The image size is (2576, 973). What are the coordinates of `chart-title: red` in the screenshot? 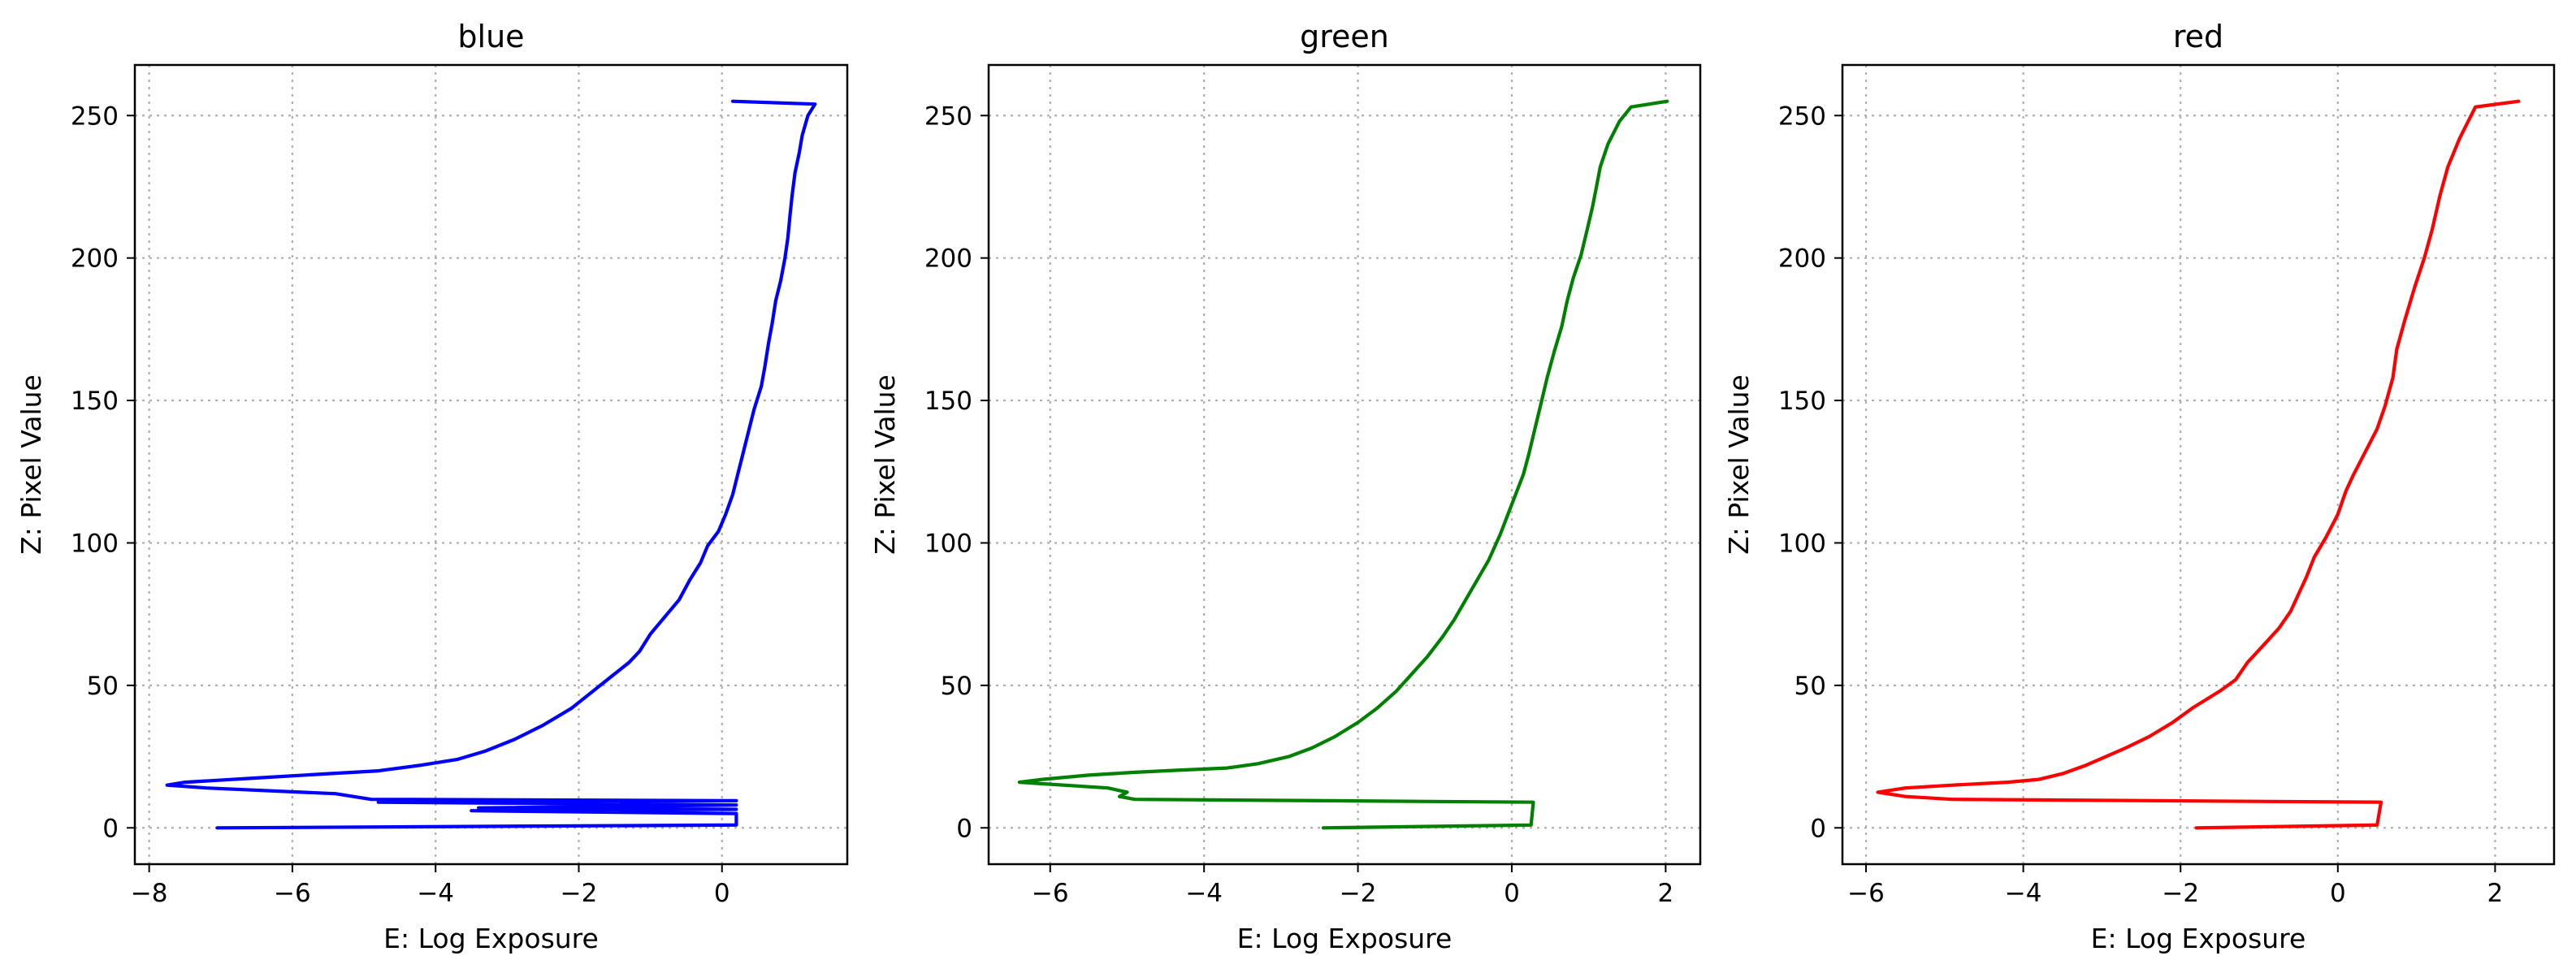 It's located at (2198, 36).